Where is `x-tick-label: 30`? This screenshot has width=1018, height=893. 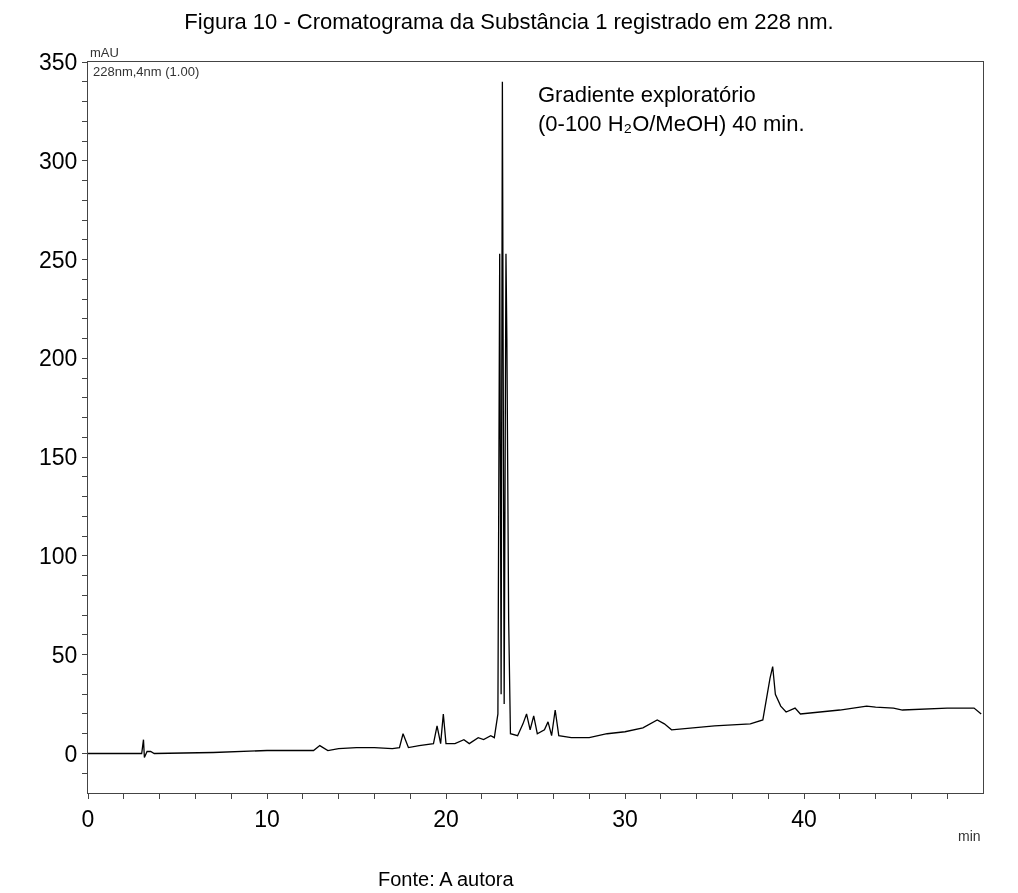
x-tick-label: 30 is located at coordinates (625, 818).